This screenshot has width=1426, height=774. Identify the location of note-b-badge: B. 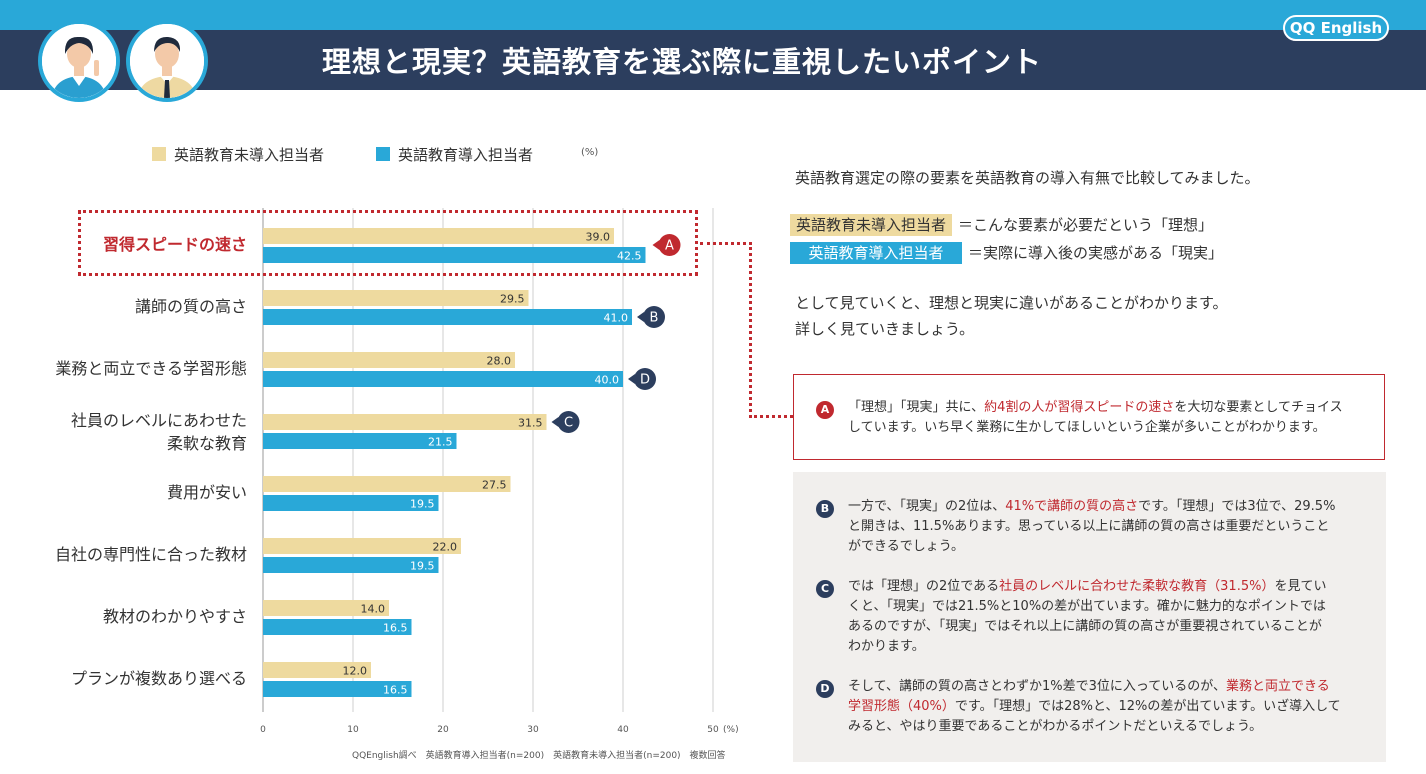
(825, 509).